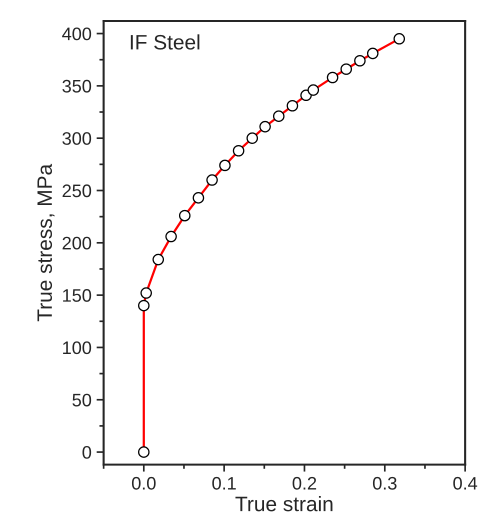  Describe the element at coordinates (45, 243) in the screenshot. I see `y-axis-title: True stress, MPa` at that location.